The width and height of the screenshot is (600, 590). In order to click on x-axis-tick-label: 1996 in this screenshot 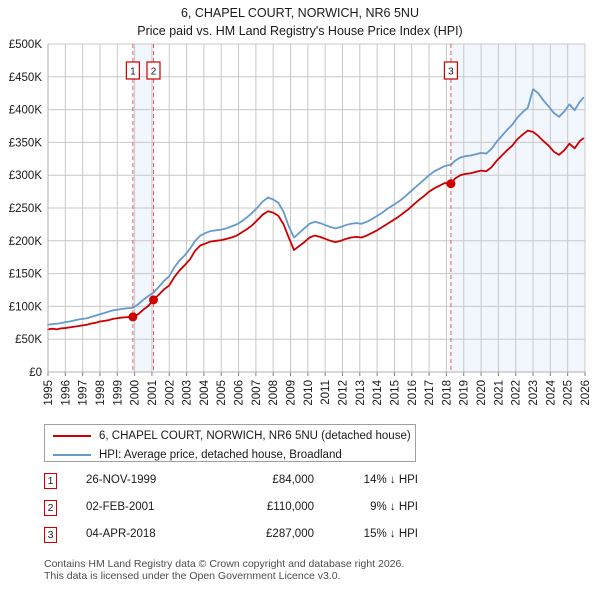, I will do `click(66, 393)`.